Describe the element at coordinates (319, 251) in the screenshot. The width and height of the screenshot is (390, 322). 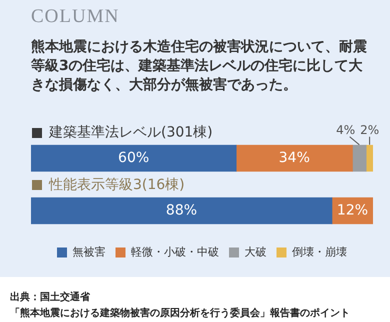
I see `legend-label: 倒壊・崩壊` at that location.